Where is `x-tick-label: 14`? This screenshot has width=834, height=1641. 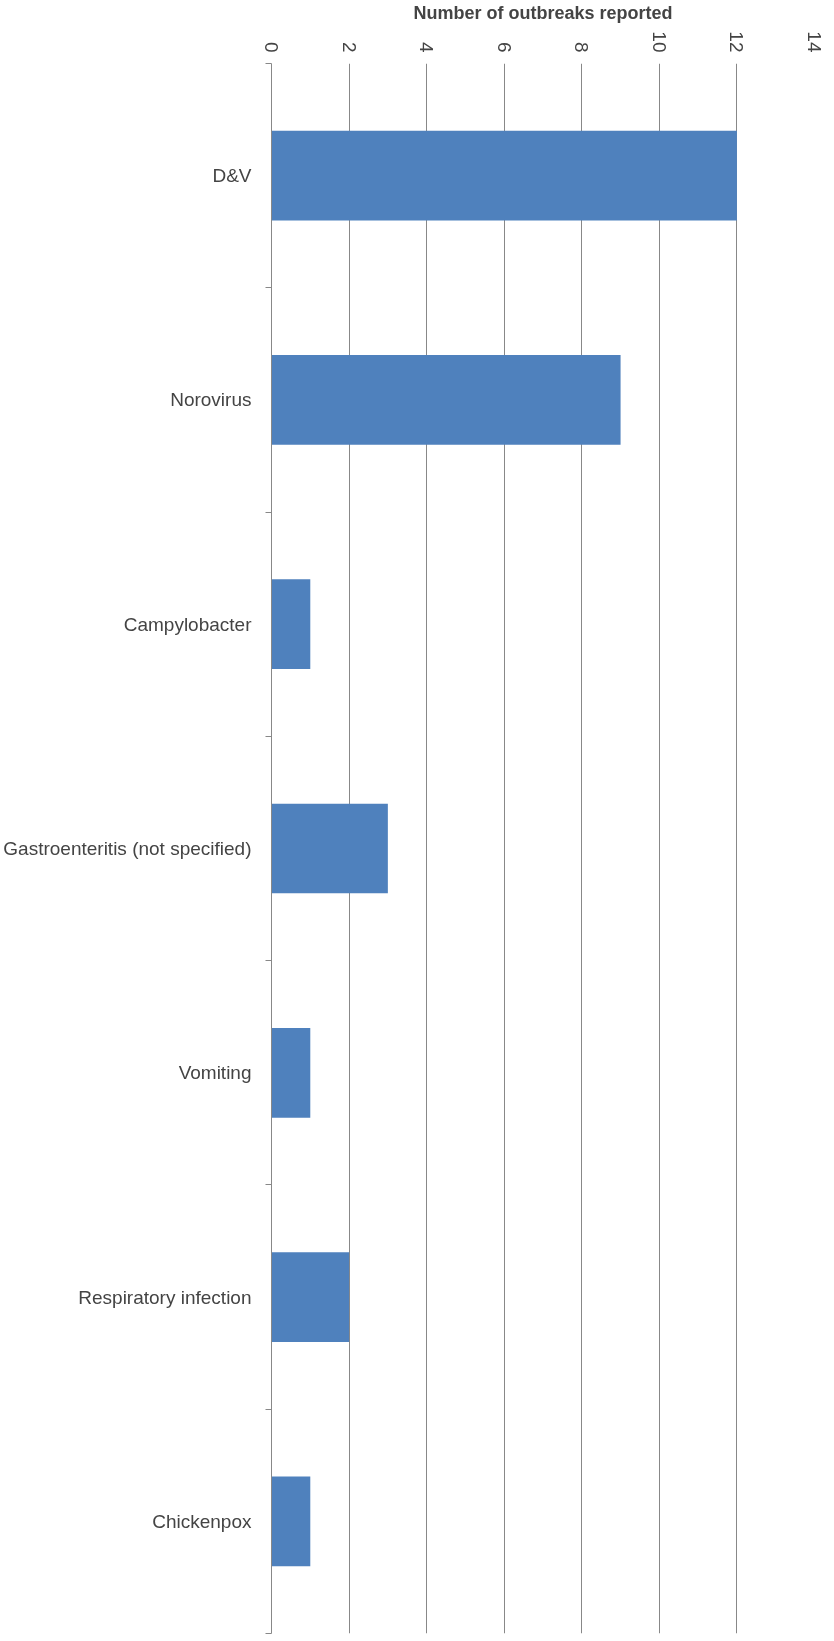 x-tick-label: 14 is located at coordinates (814, 42).